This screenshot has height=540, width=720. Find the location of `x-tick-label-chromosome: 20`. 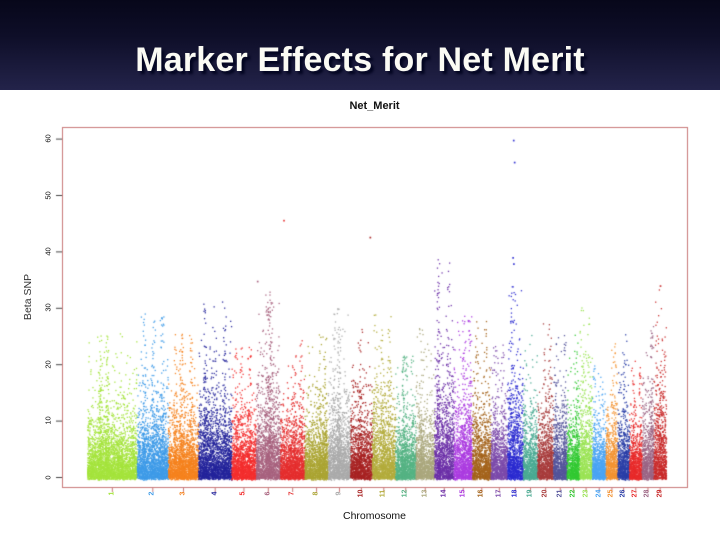

x-tick-label-chromosome: 20 is located at coordinates (545, 493).